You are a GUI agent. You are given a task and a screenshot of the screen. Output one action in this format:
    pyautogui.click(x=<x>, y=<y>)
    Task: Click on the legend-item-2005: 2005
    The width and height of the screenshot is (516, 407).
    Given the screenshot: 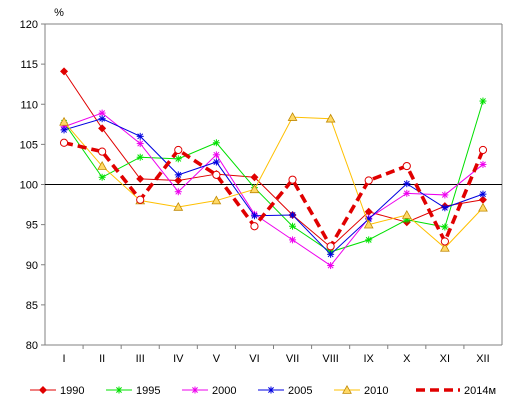 What is the action you would take?
    pyautogui.click(x=285, y=391)
    